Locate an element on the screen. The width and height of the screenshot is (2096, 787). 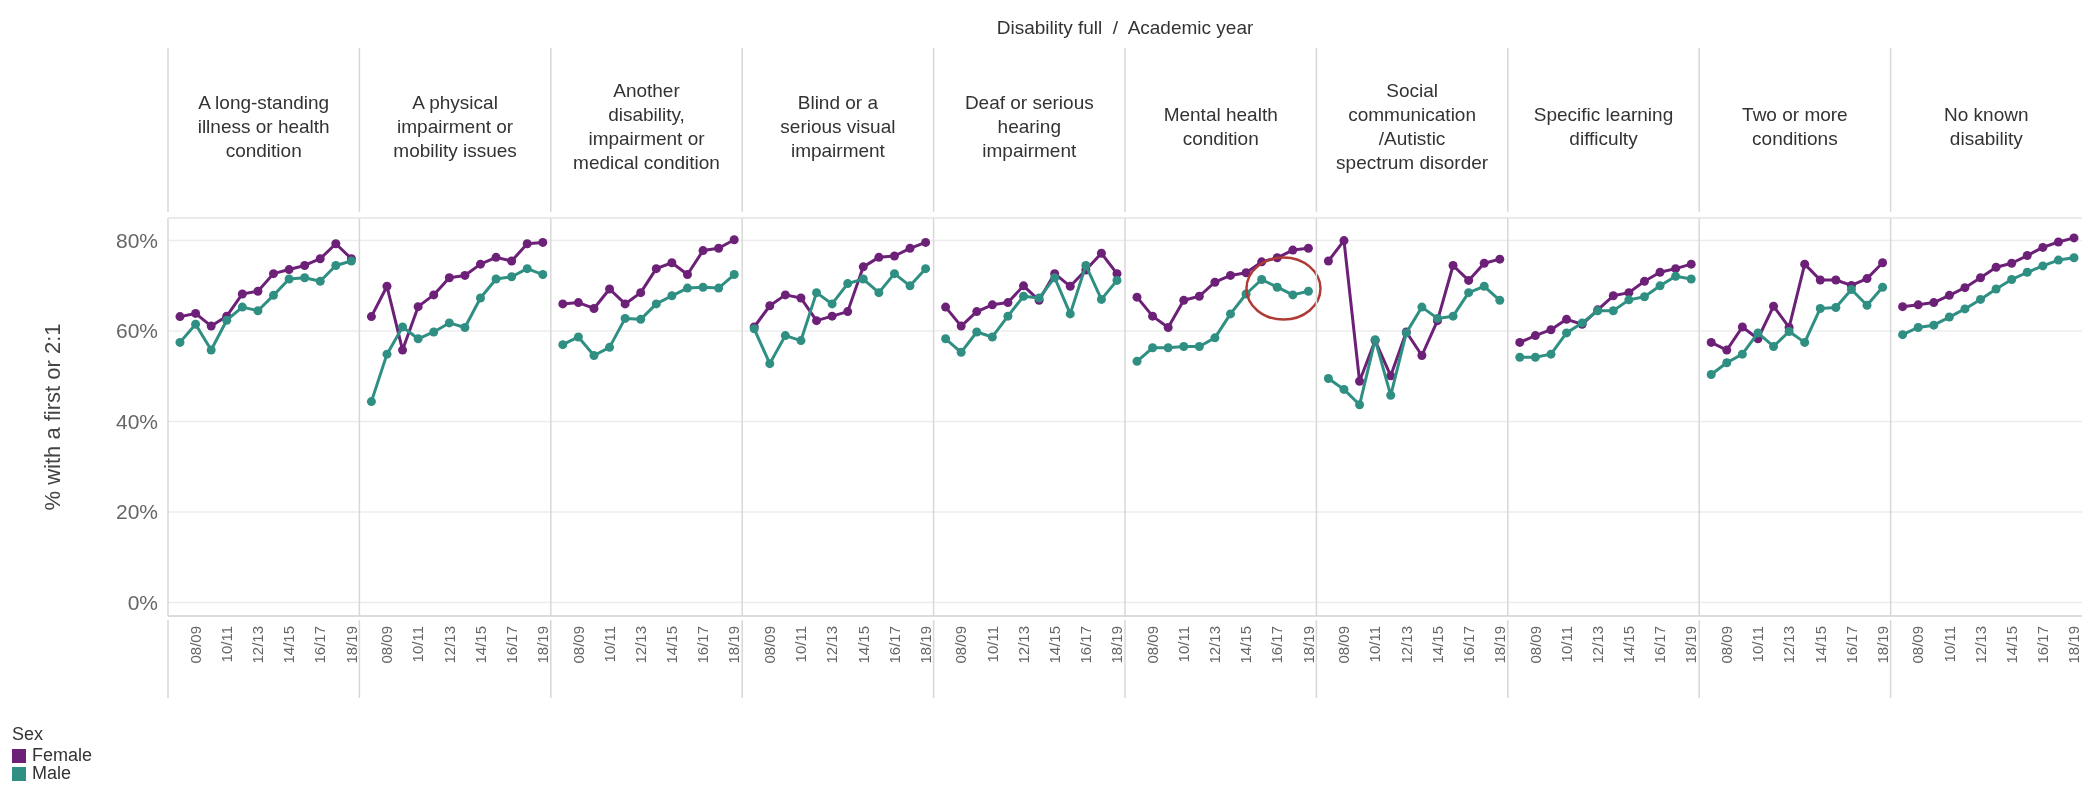
y-tick-label: 0% is located at coordinates (142, 602).